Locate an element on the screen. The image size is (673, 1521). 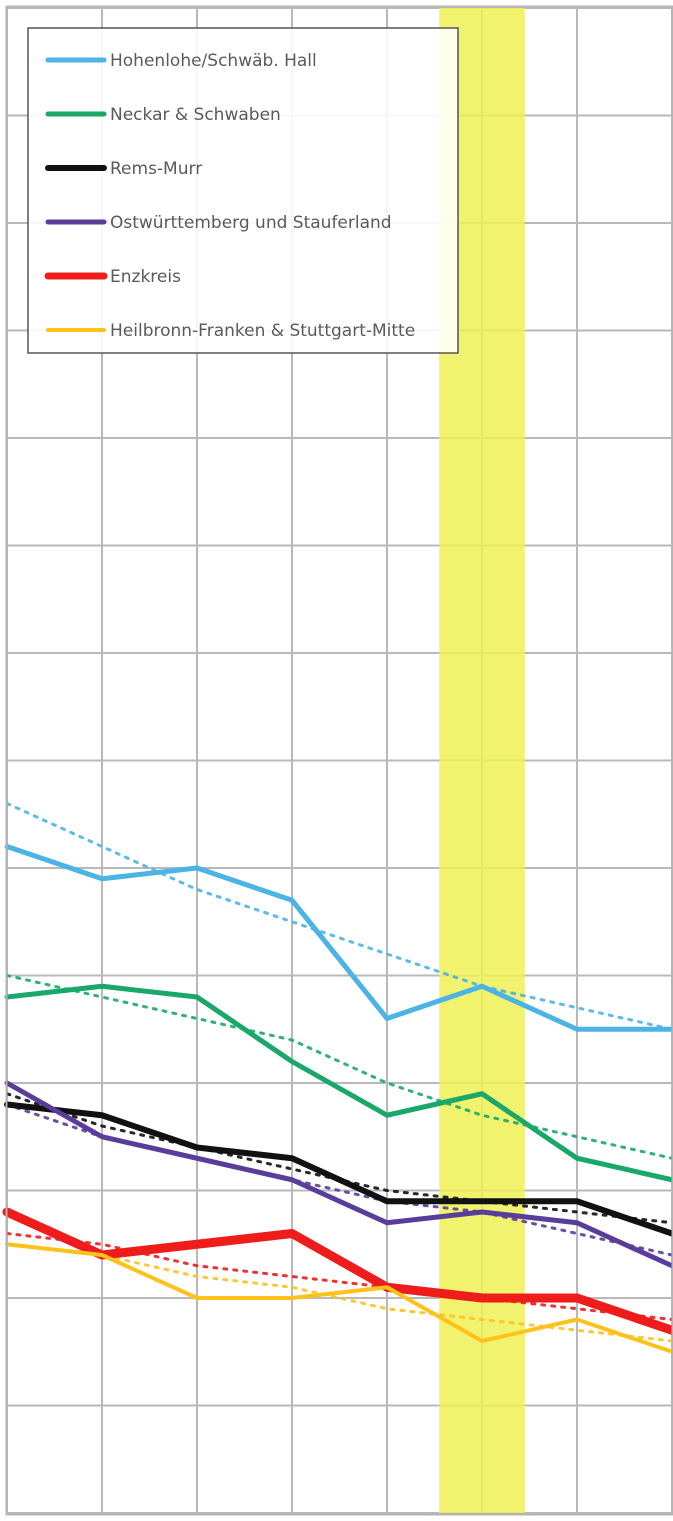
legend-label: Rems-Murr is located at coordinates (156, 169).